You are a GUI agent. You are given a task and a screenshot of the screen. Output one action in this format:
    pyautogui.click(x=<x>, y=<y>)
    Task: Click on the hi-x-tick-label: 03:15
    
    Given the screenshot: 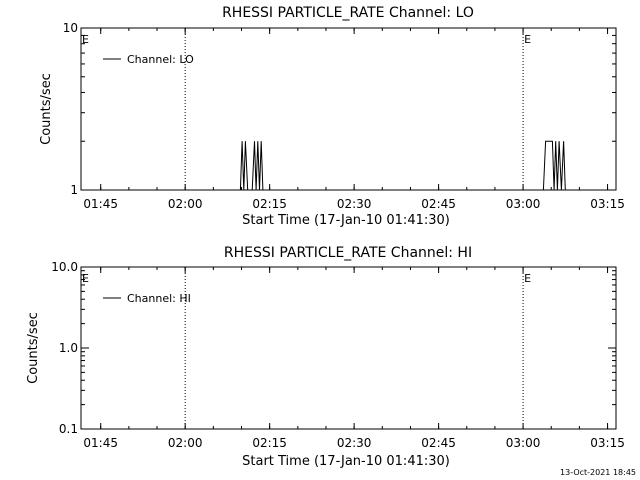 What is the action you would take?
    pyautogui.click(x=607, y=443)
    